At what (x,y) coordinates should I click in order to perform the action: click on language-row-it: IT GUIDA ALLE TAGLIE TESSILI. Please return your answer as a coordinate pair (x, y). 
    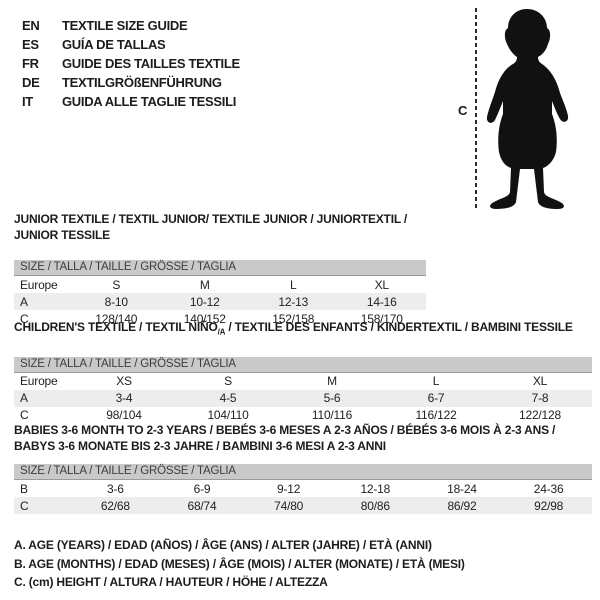
    Looking at the image, I should click on (131, 101).